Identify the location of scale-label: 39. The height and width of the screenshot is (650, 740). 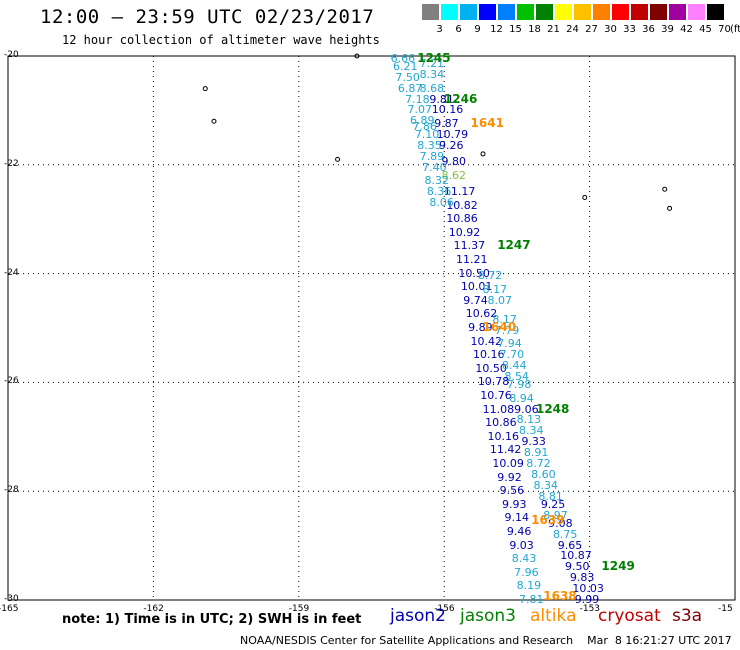
(667, 29).